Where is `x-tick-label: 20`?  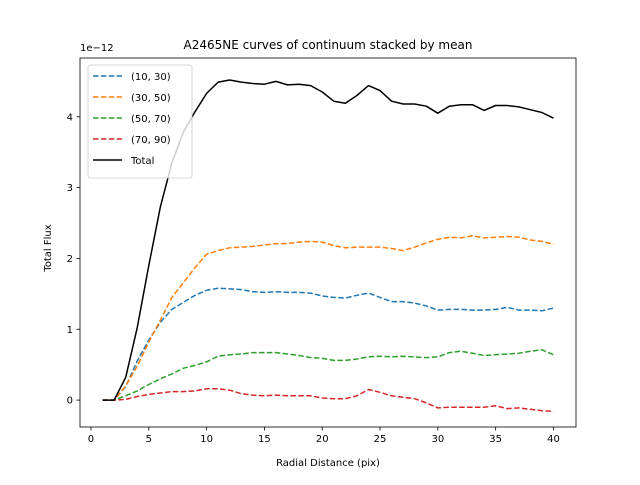 x-tick-label: 20 is located at coordinates (322, 439).